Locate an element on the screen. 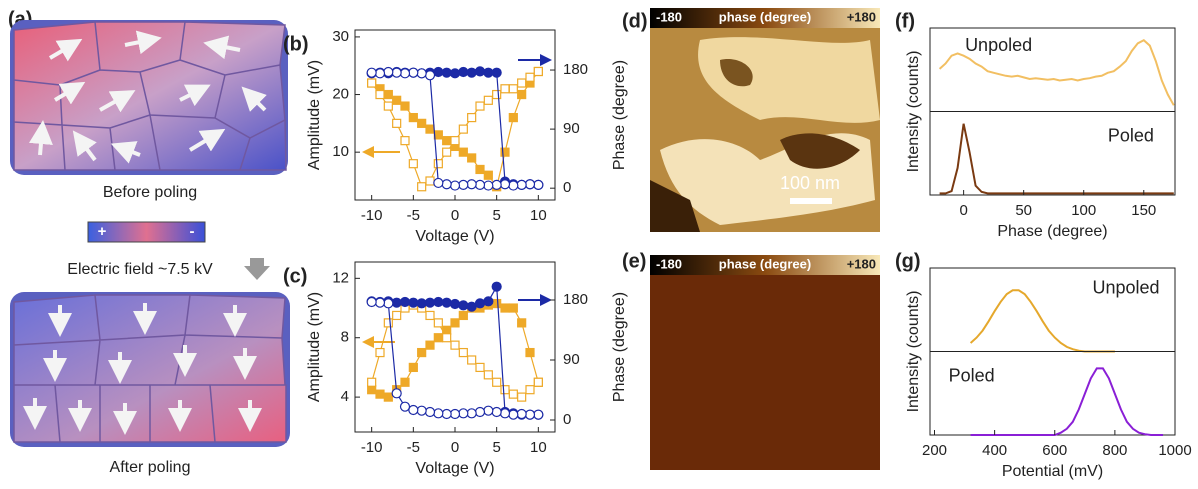 This screenshot has height=489, width=1198. x-axis-label: Potential (mV) is located at coordinates (1052, 471).